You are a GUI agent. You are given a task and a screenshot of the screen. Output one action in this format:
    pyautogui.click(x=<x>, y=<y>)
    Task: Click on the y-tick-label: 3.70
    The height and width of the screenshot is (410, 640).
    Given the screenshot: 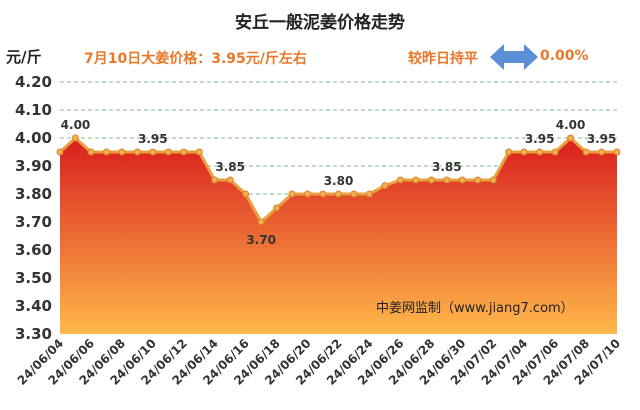 What is the action you would take?
    pyautogui.click(x=33, y=222)
    